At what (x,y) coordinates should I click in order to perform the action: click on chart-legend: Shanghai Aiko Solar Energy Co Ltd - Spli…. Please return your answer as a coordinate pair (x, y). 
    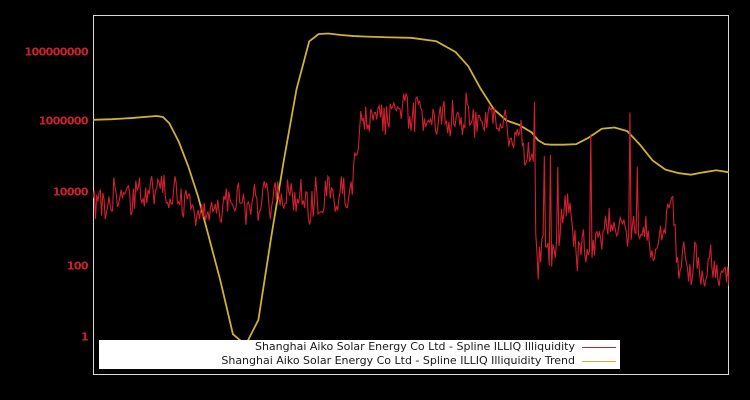
    Looking at the image, I should click on (359, 354).